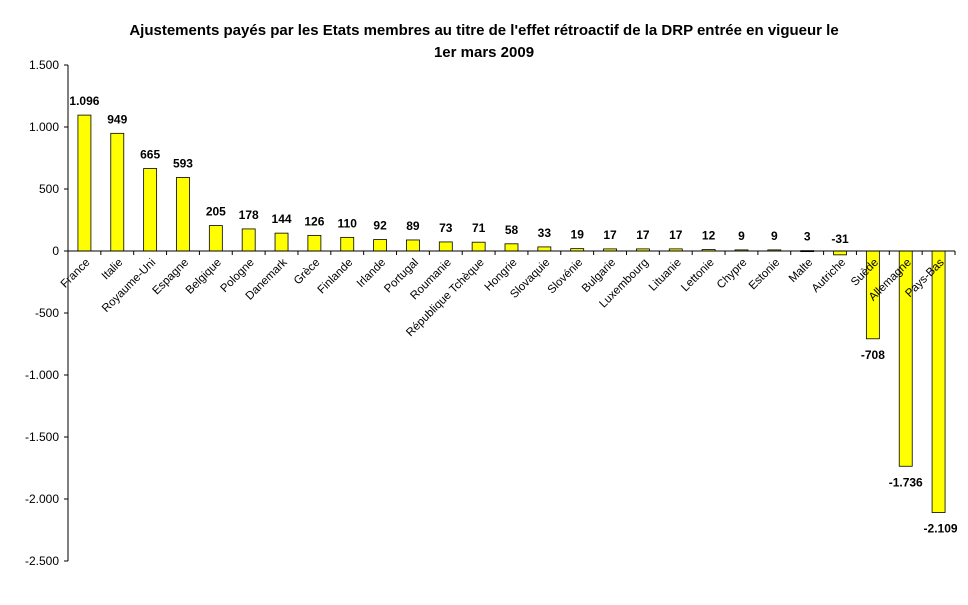  I want to click on x-tick-label: Lituanie, so click(665, 275).